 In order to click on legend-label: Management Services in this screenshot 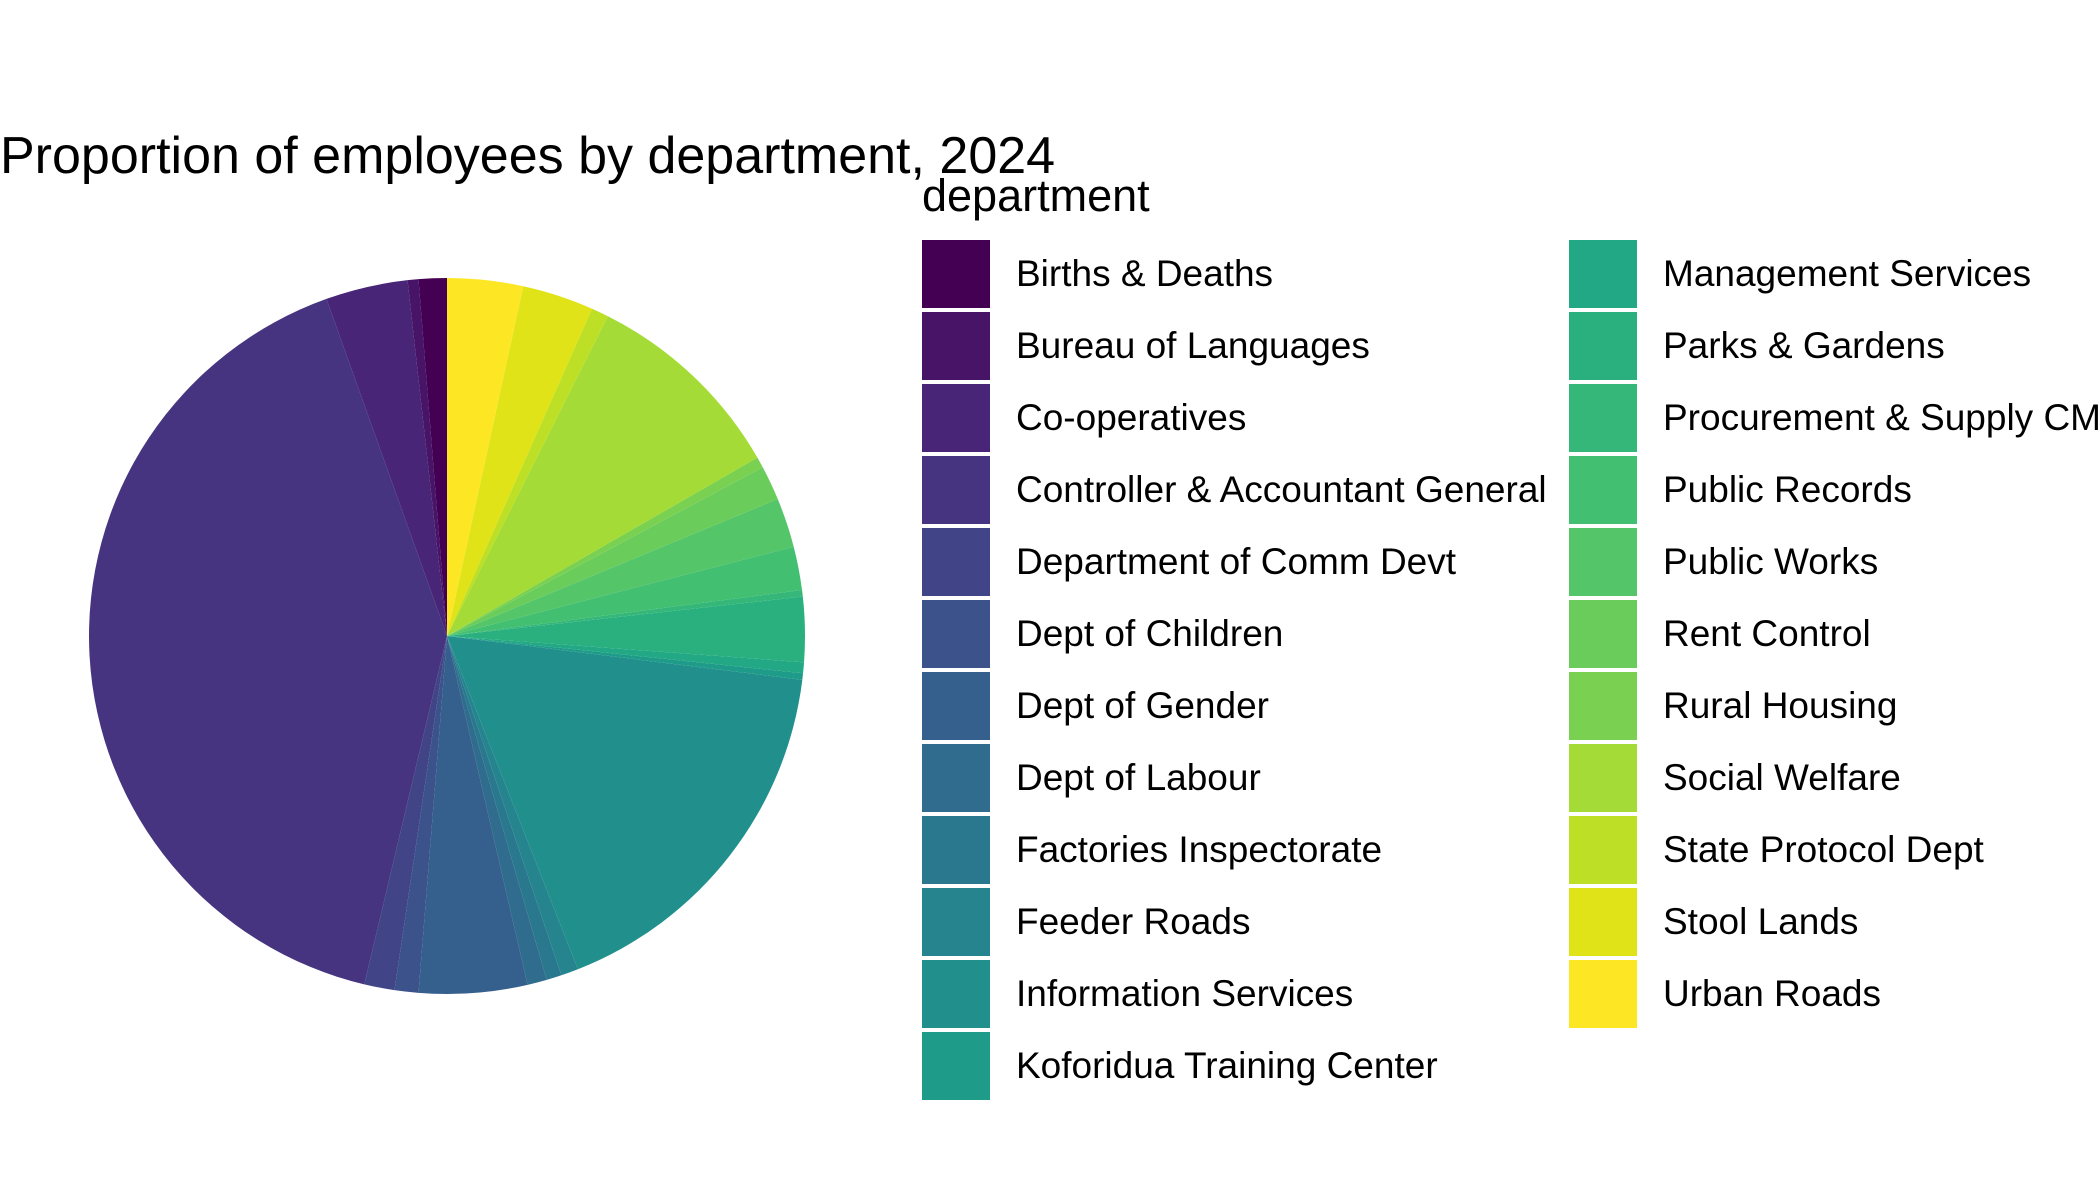, I will do `click(1847, 273)`.